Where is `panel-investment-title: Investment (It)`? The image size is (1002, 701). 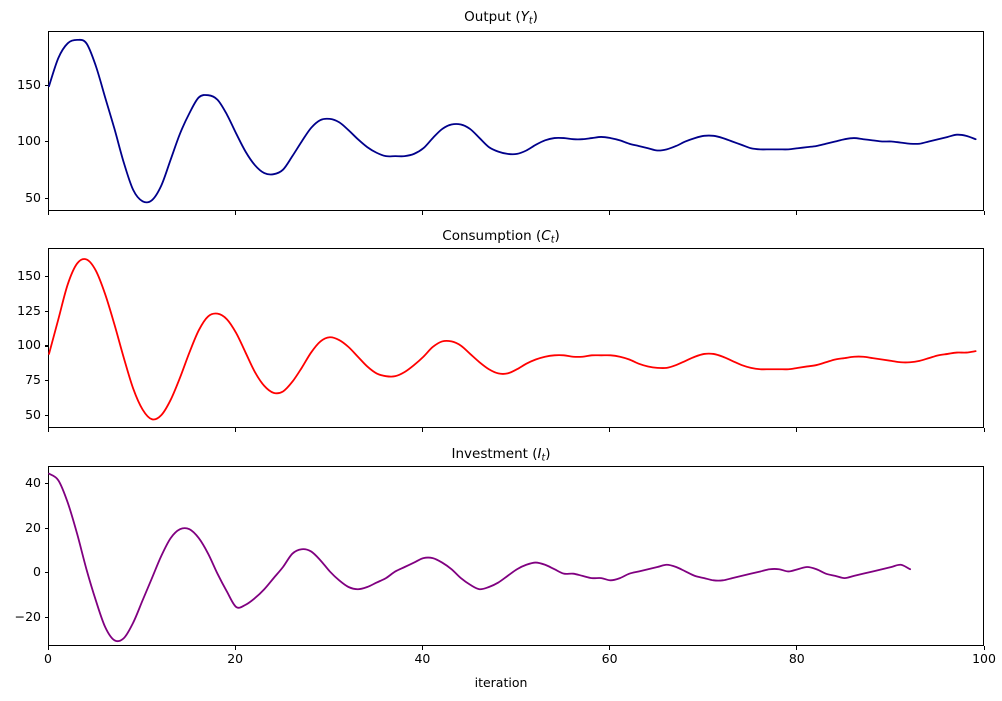
panel-investment-title: Investment (It) is located at coordinates (501, 456).